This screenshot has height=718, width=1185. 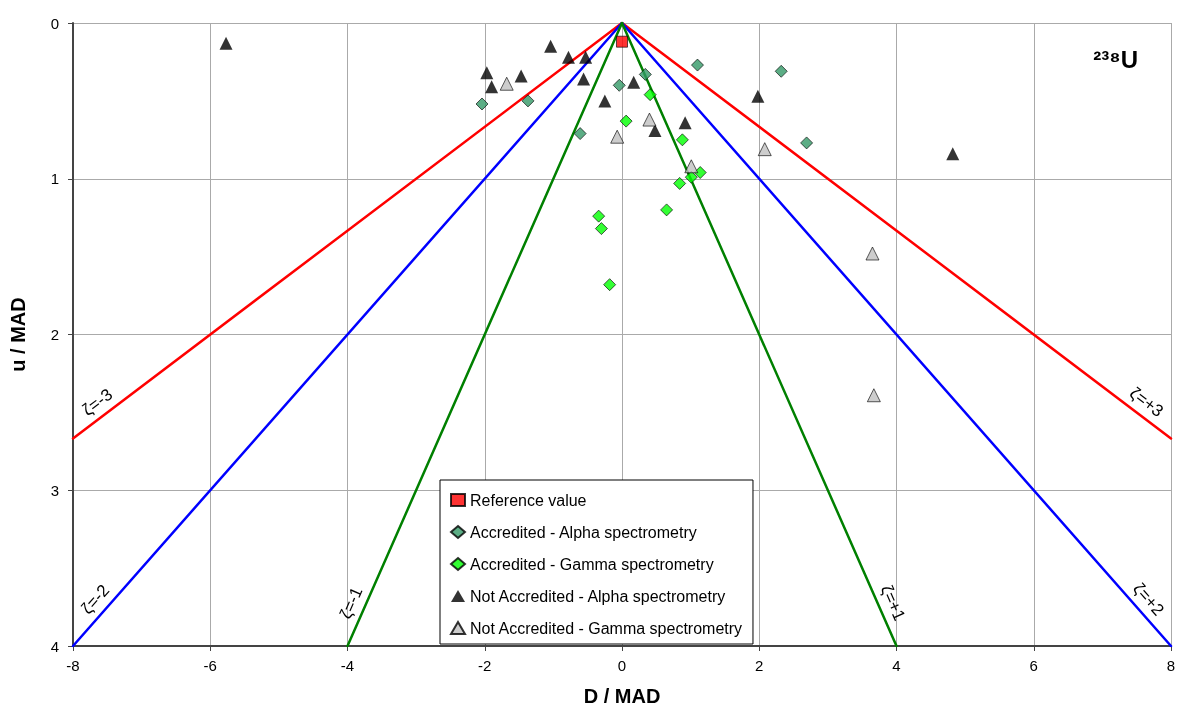 What do you see at coordinates (97, 402) in the screenshot?
I see `text: ζ=-3` at bounding box center [97, 402].